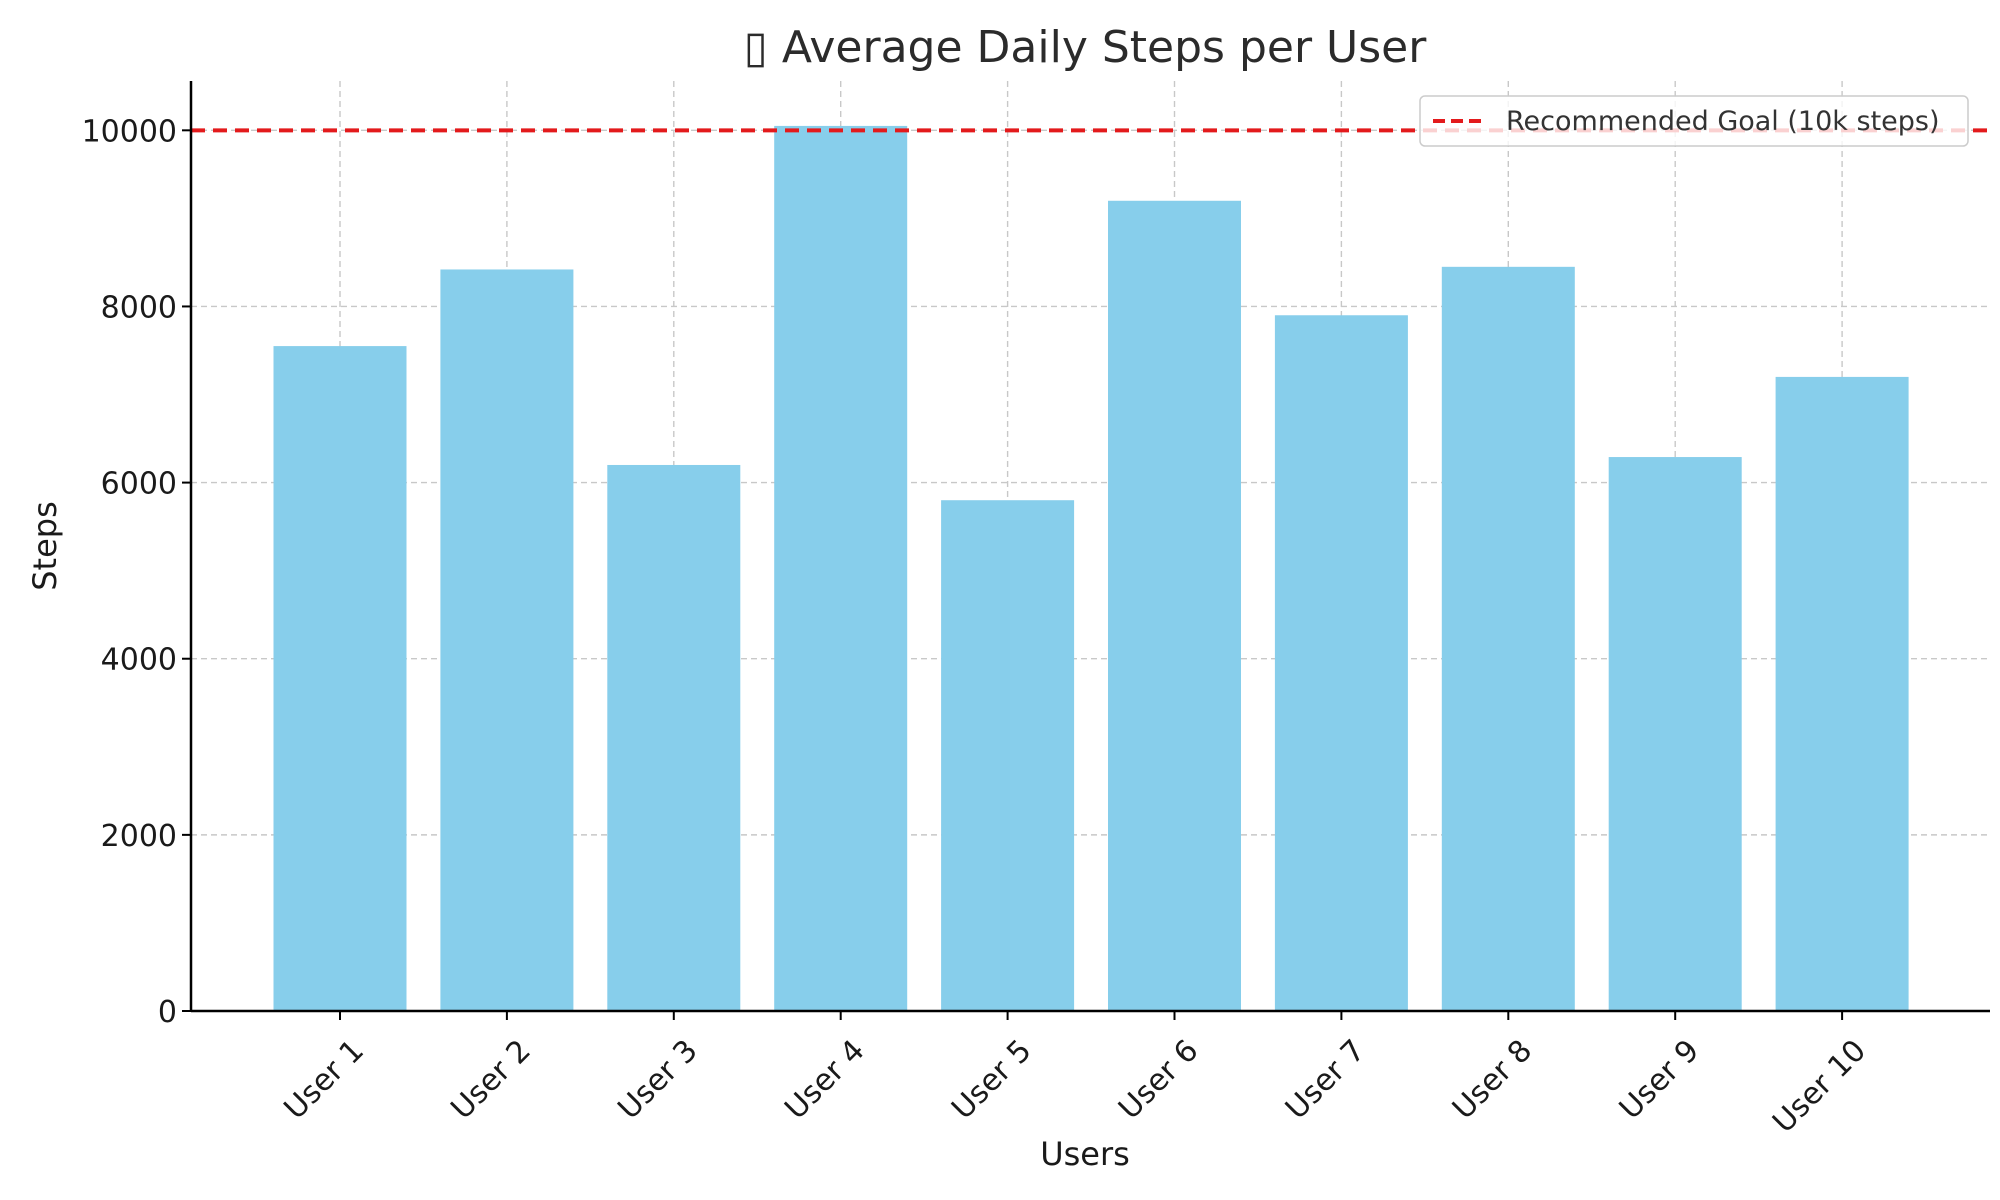  Describe the element at coordinates (129, 131) in the screenshot. I see `y-tick-label: 10000` at that location.